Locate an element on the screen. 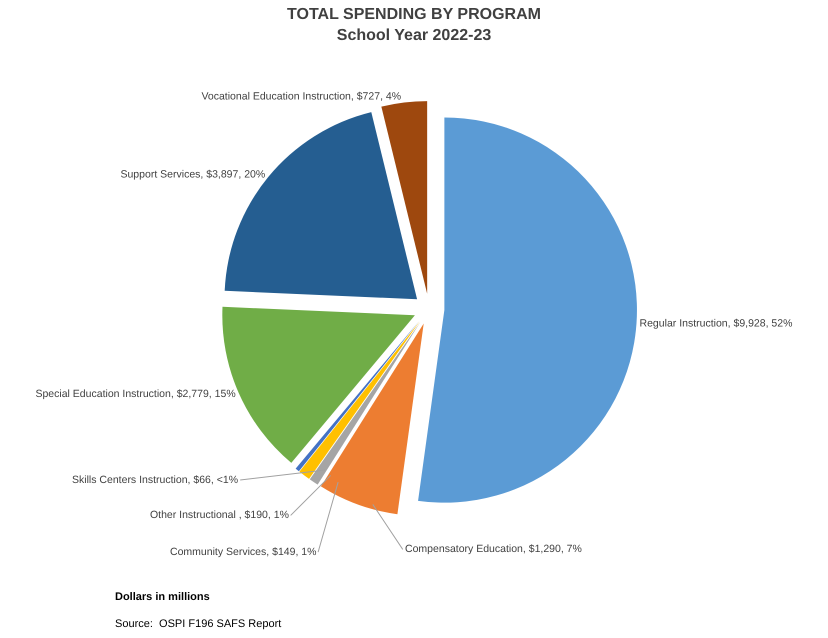 Image resolution: width=828 pixels, height=638 pixels. slice-label: Other Instructional , $190, 1% is located at coordinates (219, 515).